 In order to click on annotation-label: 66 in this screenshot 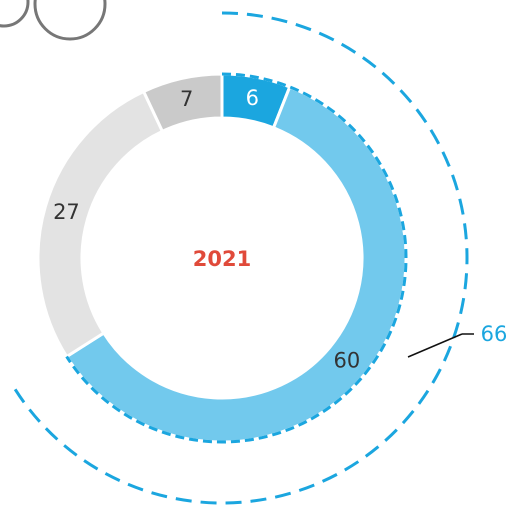, I will do `click(494, 334)`.